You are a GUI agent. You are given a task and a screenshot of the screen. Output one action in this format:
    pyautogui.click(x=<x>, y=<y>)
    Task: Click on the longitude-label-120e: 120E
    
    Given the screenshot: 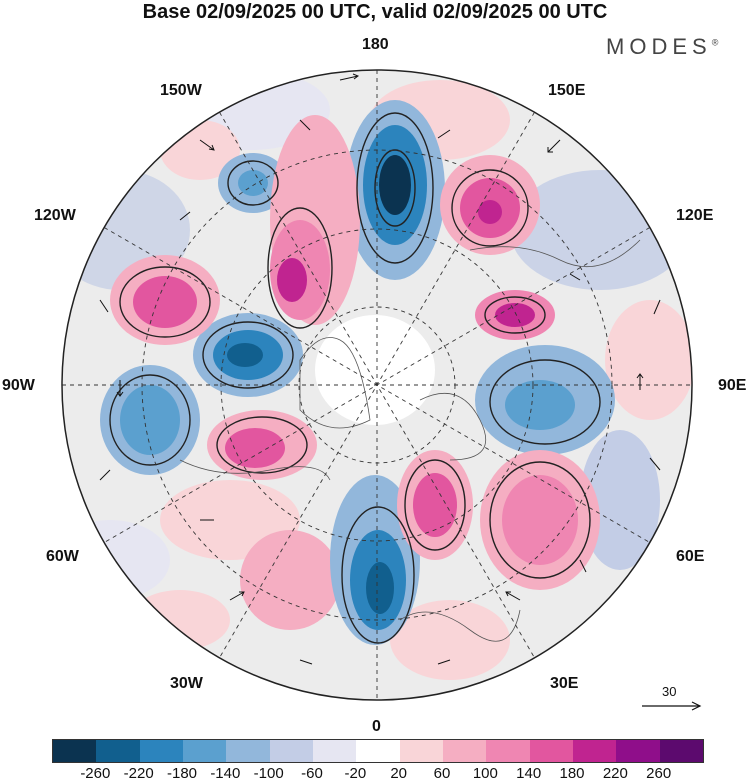 What is the action you would take?
    pyautogui.click(x=695, y=215)
    